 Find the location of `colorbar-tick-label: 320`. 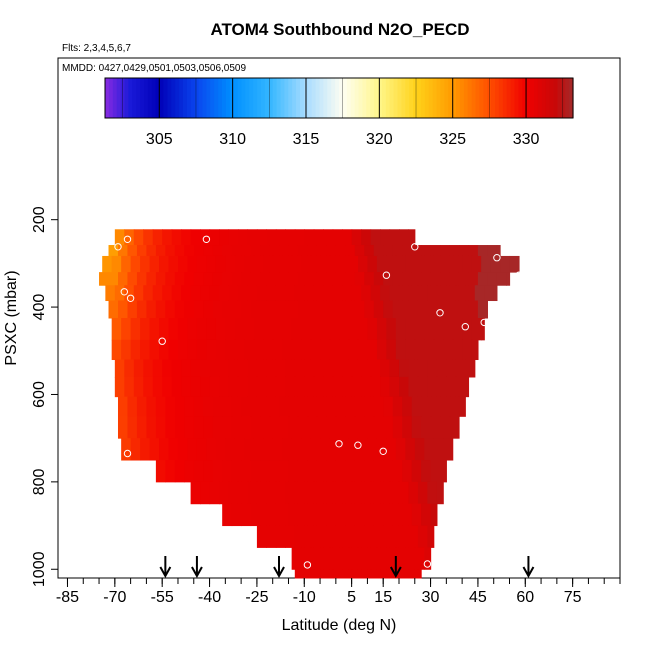

colorbar-tick-label: 320 is located at coordinates (379, 139).